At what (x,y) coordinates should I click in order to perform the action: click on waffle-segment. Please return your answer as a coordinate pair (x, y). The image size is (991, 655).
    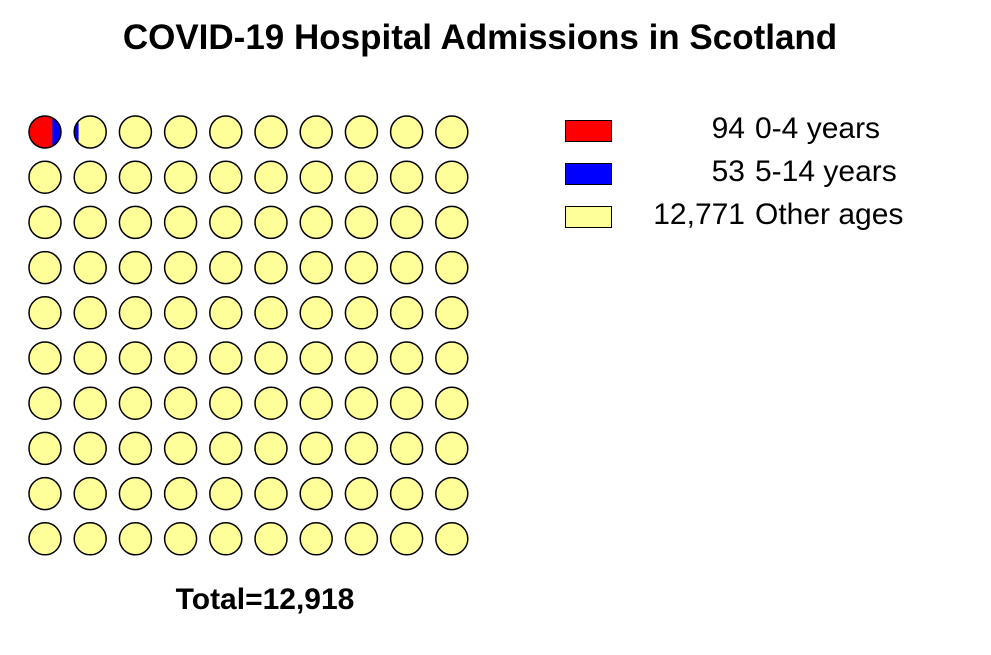
    Looking at the image, I should click on (76, 132).